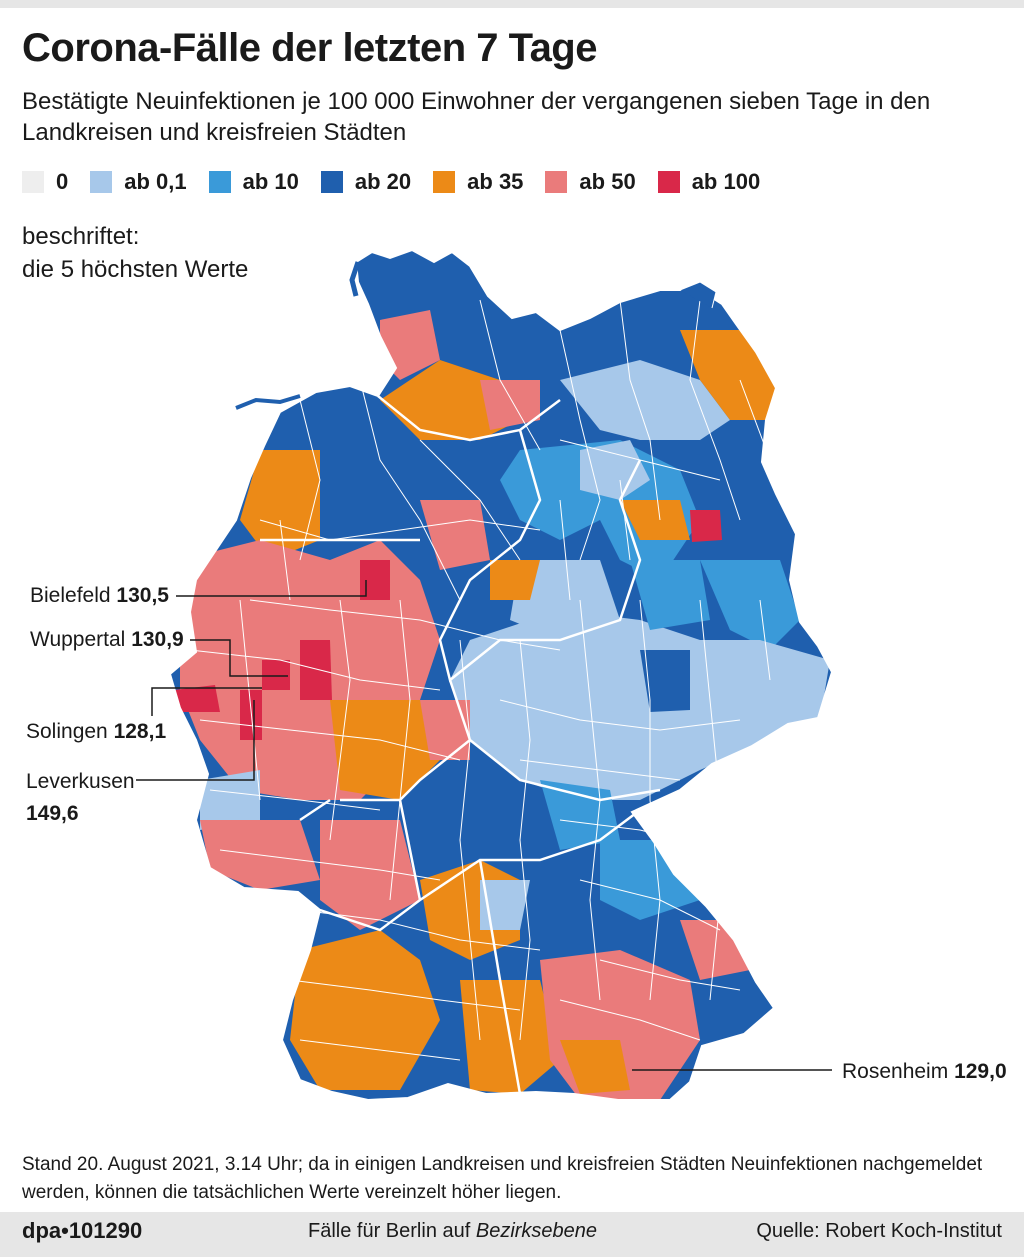 The width and height of the screenshot is (1024, 1257). What do you see at coordinates (706, 526) in the screenshot?
I see `region-berlin-red` at bounding box center [706, 526].